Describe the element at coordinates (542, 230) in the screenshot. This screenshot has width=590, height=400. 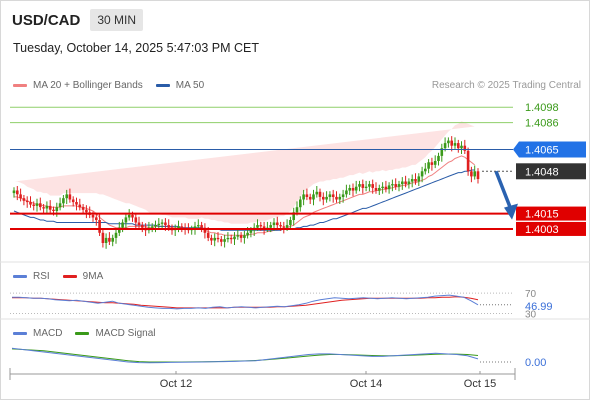
I see `target-label: 1.4003` at that location.